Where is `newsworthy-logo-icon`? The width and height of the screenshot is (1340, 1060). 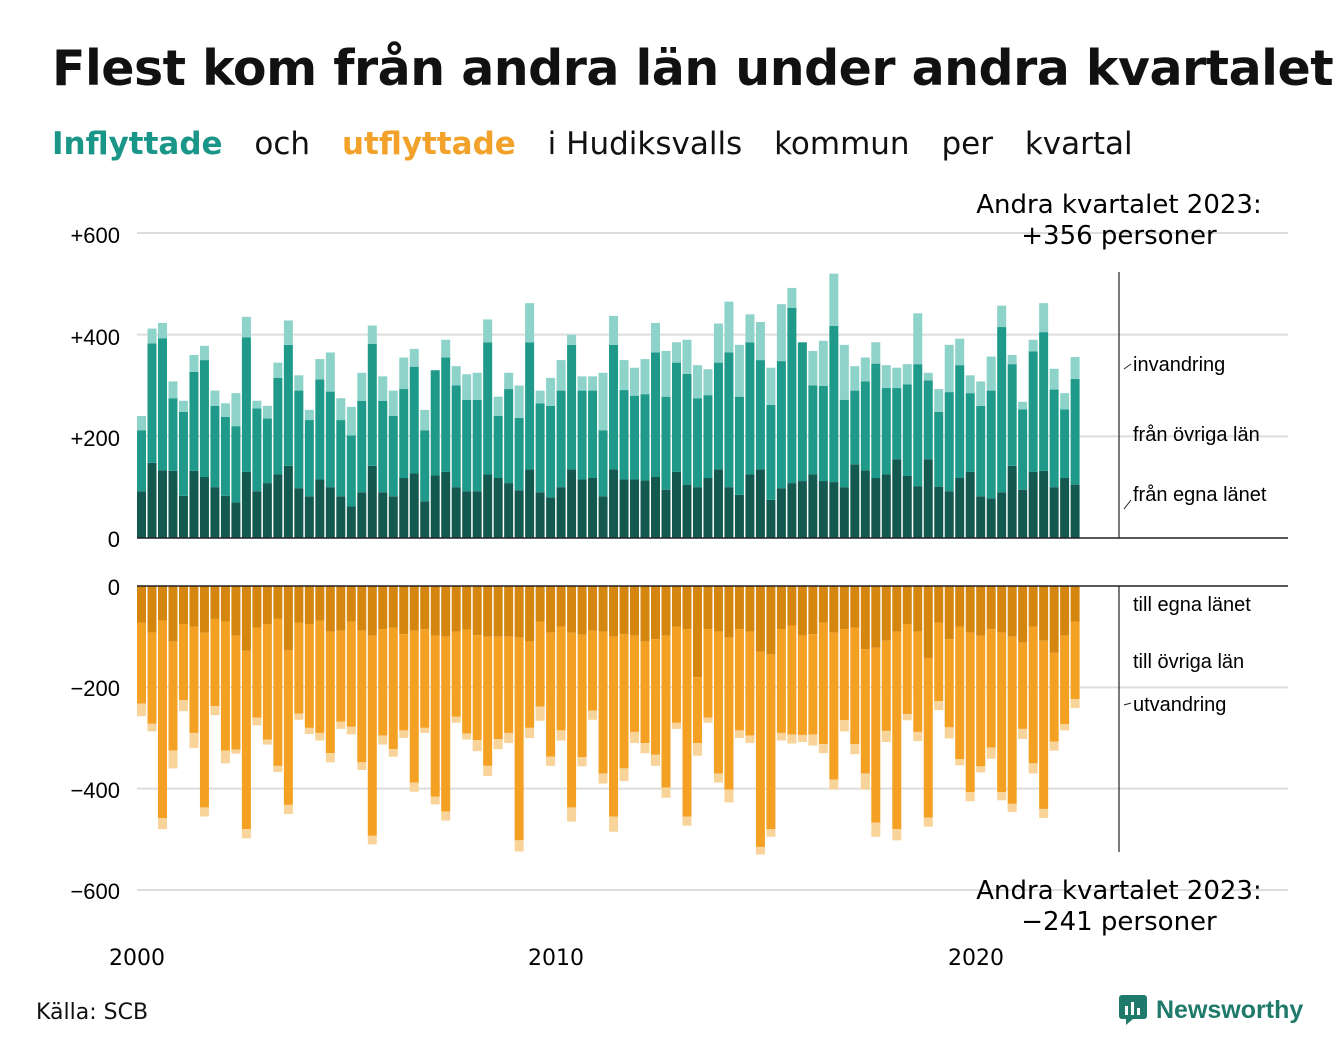
newsworthy-logo-icon is located at coordinates (1133, 1010).